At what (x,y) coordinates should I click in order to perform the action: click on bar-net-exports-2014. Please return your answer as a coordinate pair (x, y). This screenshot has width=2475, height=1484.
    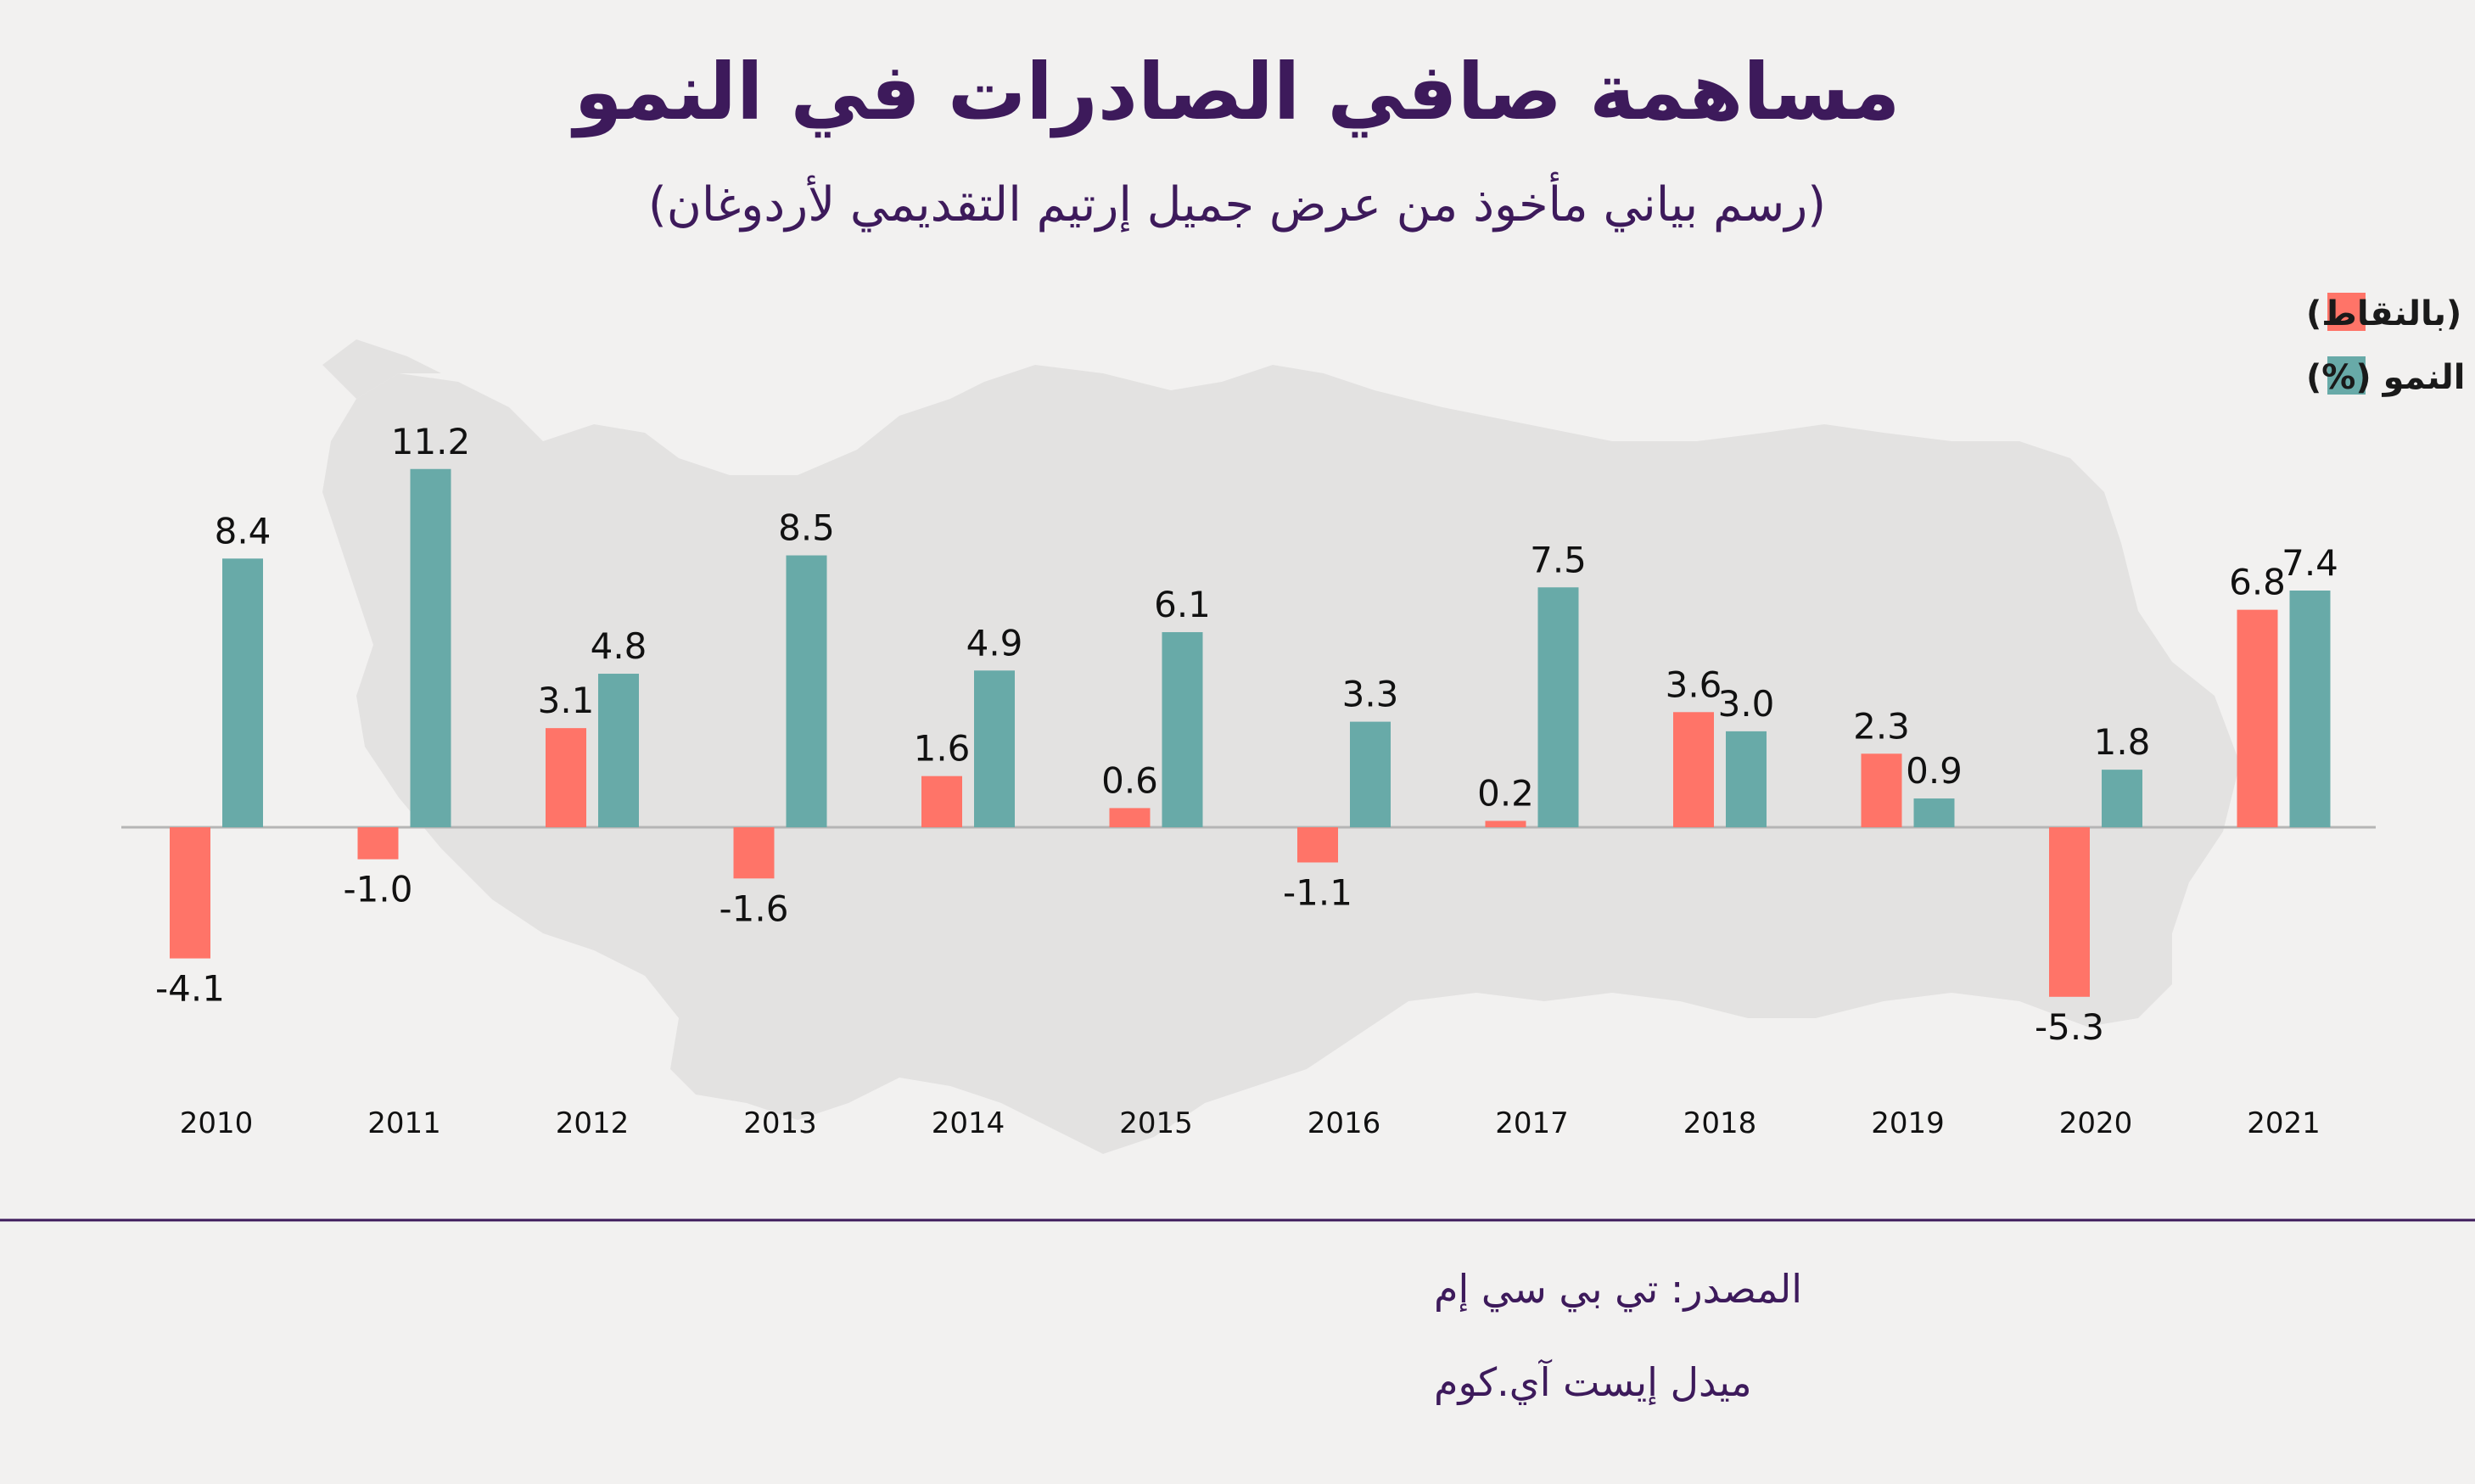
    Looking at the image, I should click on (941, 801).